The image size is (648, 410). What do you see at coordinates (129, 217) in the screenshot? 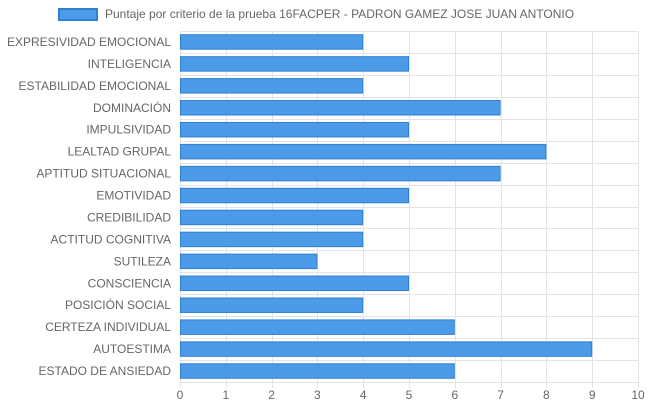
I see `y-tick-label: CREDIBILIDAD` at bounding box center [129, 217].